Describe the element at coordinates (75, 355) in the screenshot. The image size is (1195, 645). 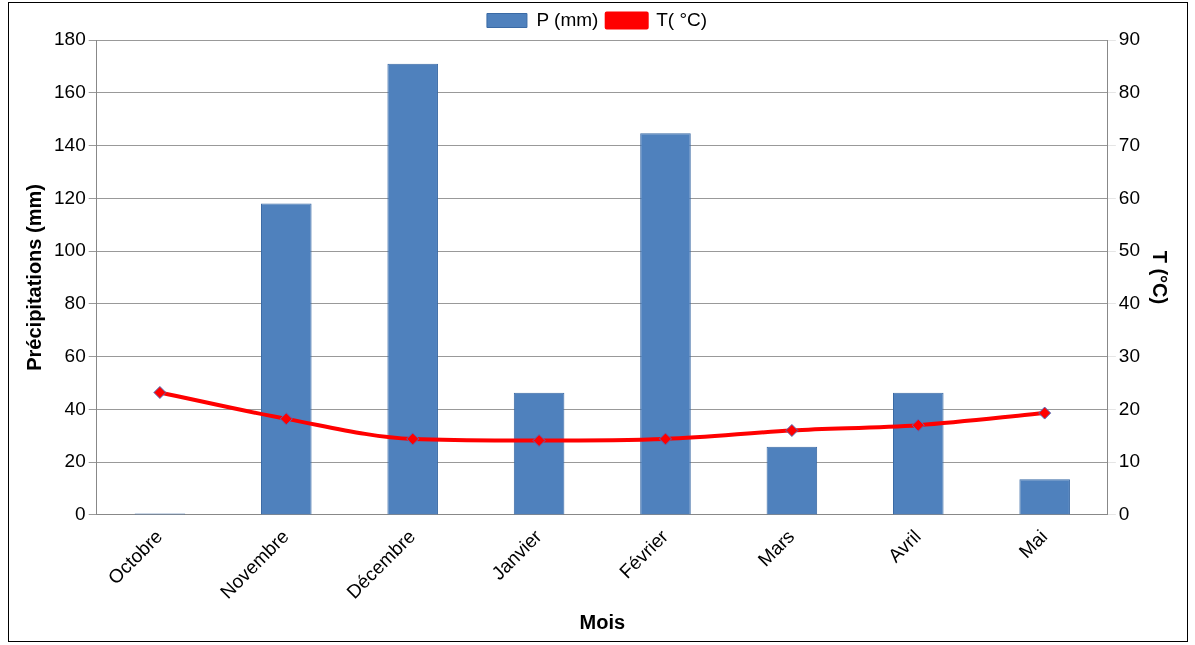
I see `y-tick-label: 60` at that location.